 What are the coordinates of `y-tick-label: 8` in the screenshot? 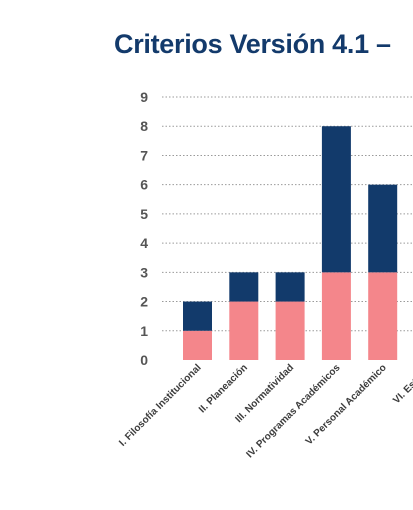 It's located at (144, 126).